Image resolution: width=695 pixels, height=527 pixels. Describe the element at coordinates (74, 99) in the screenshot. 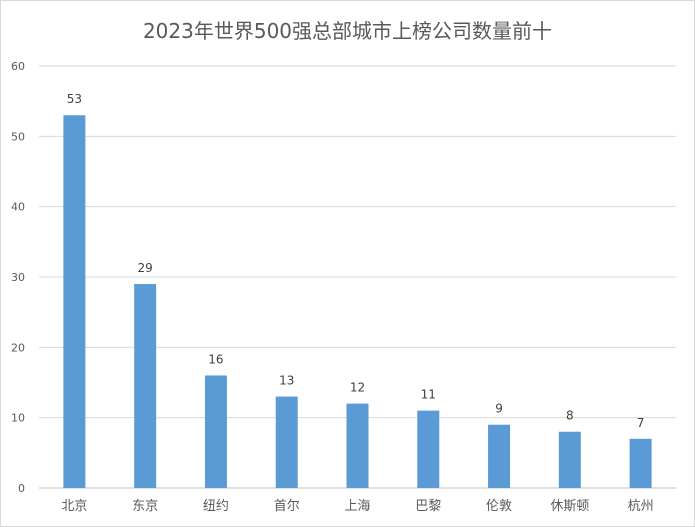

I see `data-label: 53` at that location.